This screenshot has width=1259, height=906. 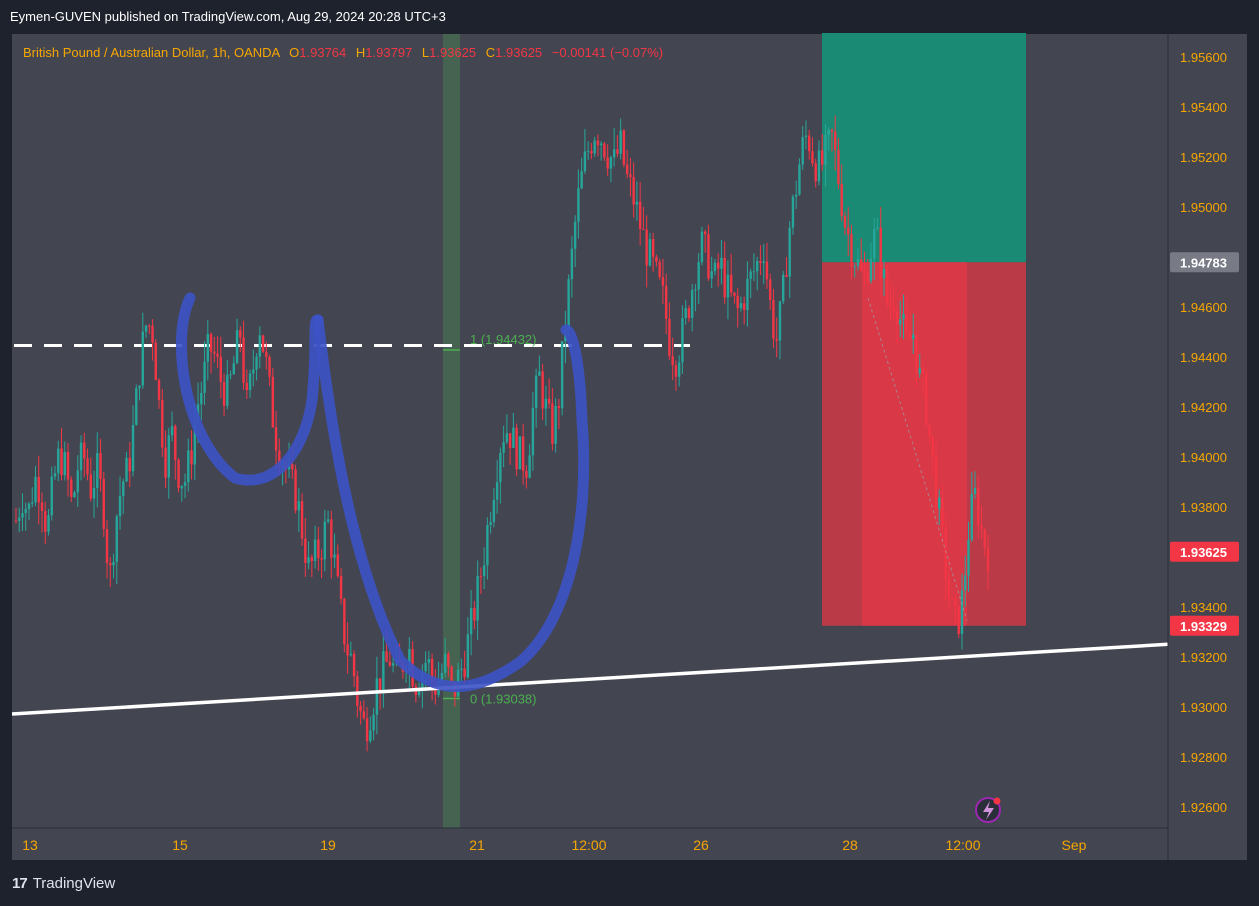 I want to click on price-tick-label: 1.94000, so click(x=1203, y=457).